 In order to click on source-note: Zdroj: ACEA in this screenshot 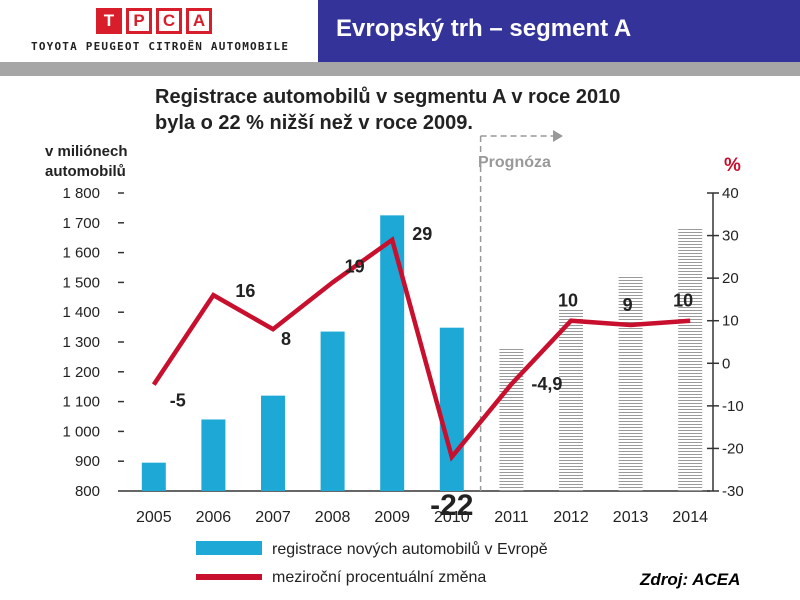, I will do `click(690, 579)`.